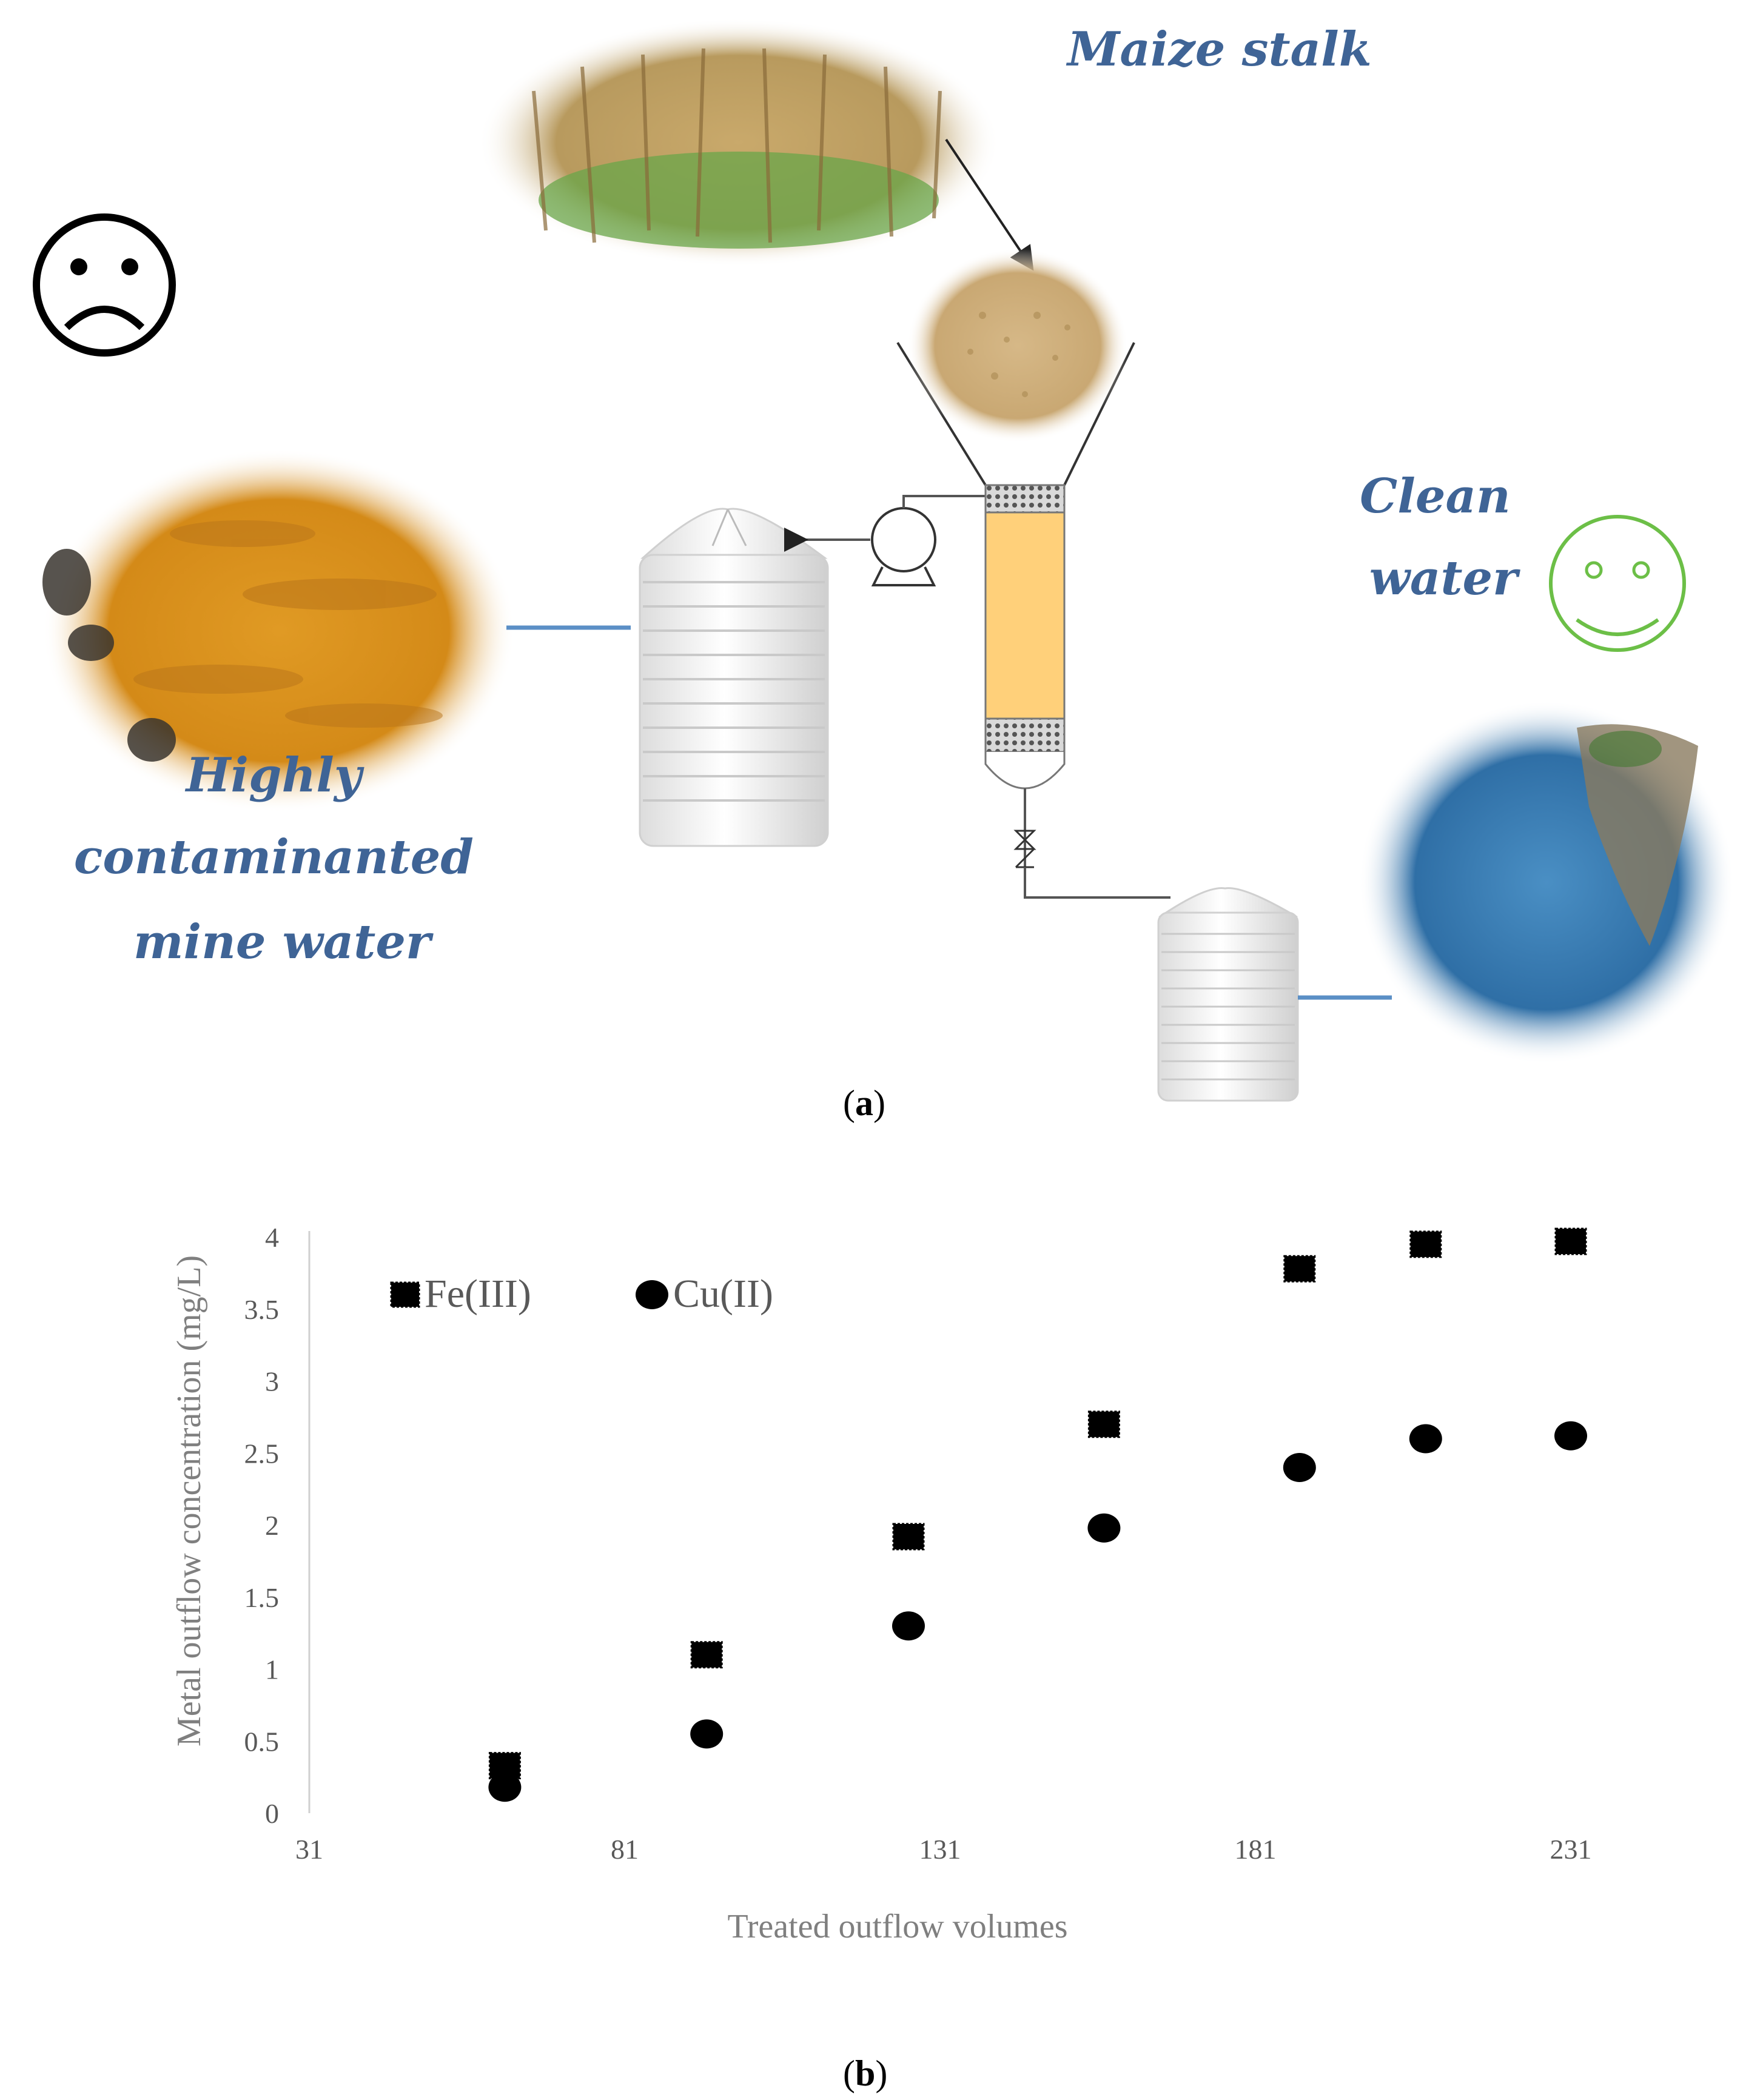  I want to click on y-tick-label: 3, so click(272, 1382).